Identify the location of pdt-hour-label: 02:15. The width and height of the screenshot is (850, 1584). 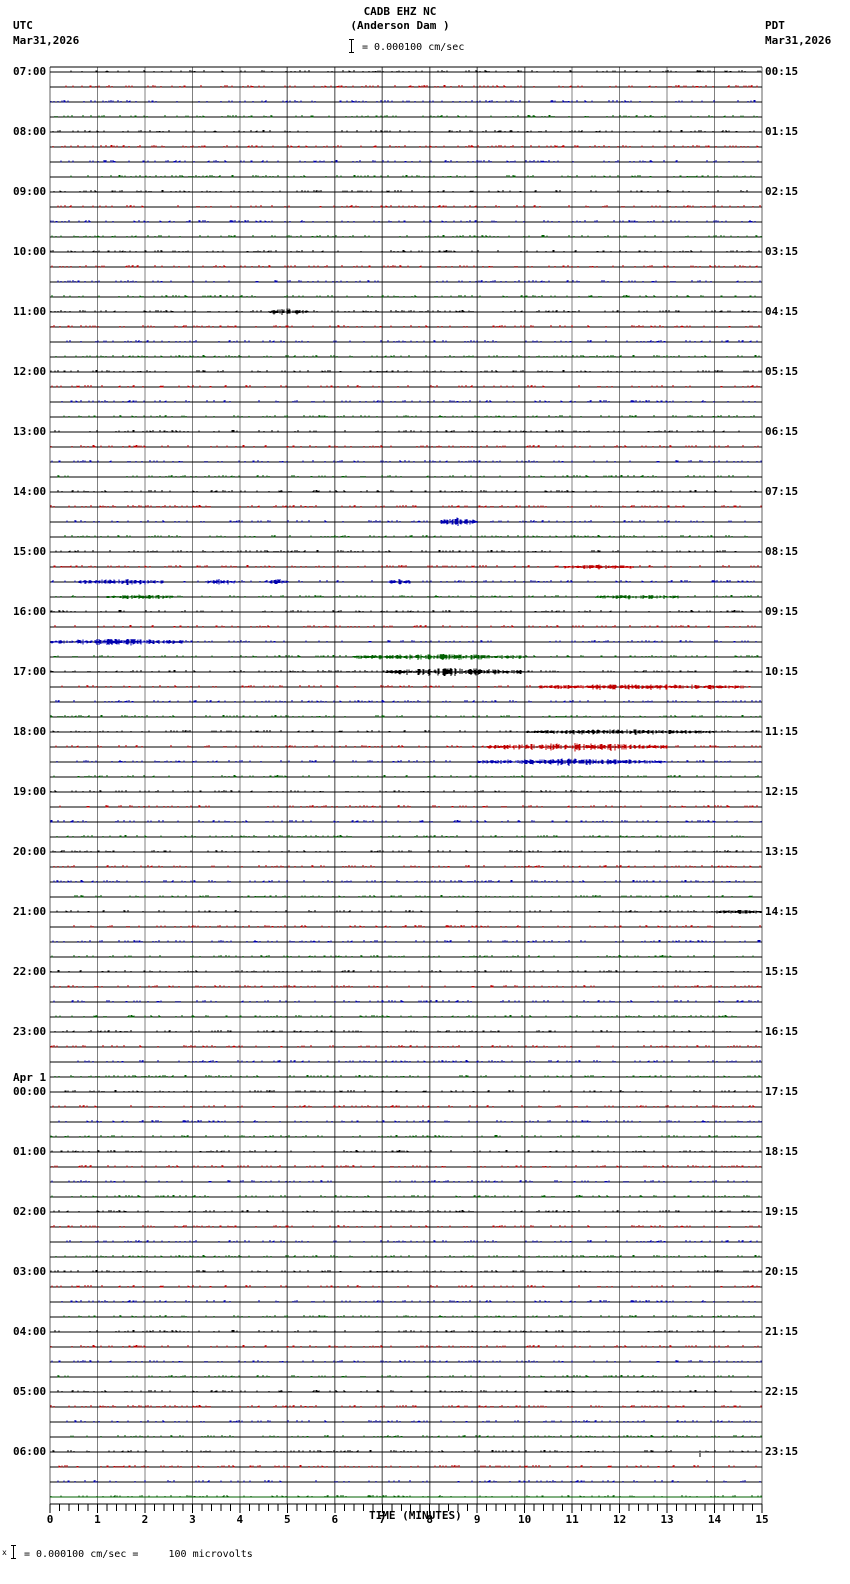
(782, 191).